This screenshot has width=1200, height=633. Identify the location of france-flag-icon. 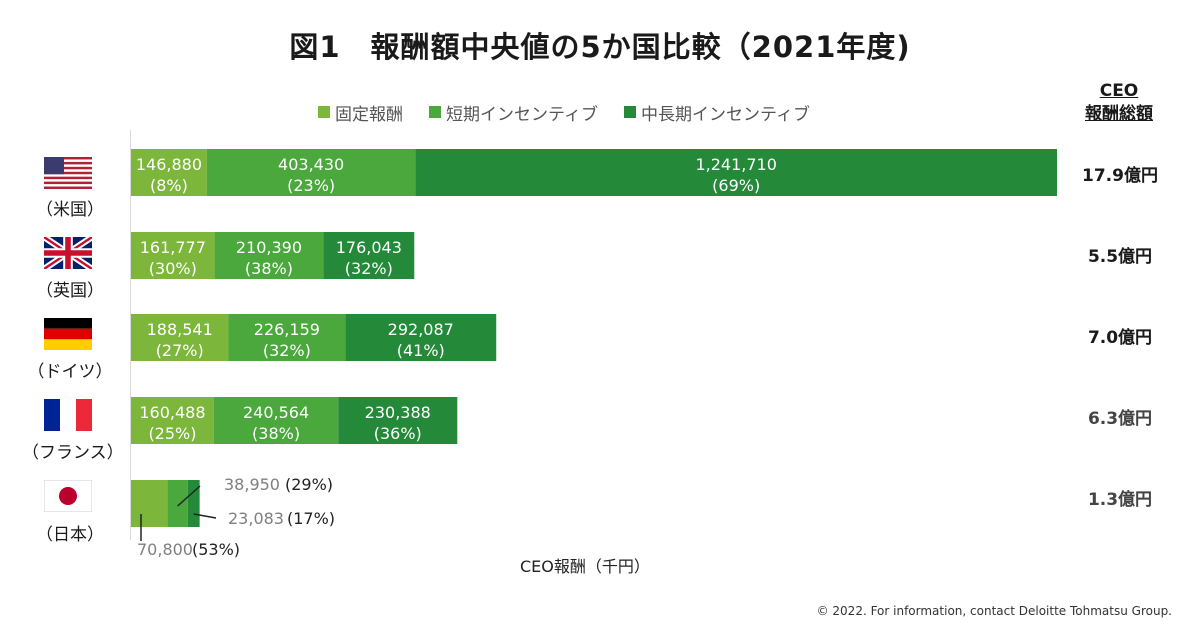
(68, 415).